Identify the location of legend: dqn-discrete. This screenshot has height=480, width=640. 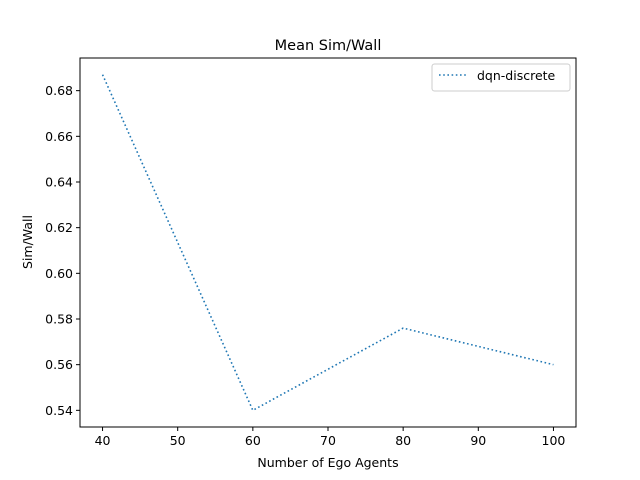
(501, 77).